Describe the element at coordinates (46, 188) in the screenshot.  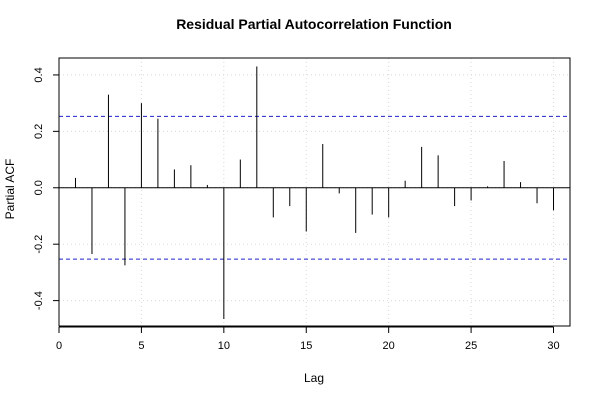
I see `y-axis: -0.4 -0.2 0.0 0.2 0.4` at that location.